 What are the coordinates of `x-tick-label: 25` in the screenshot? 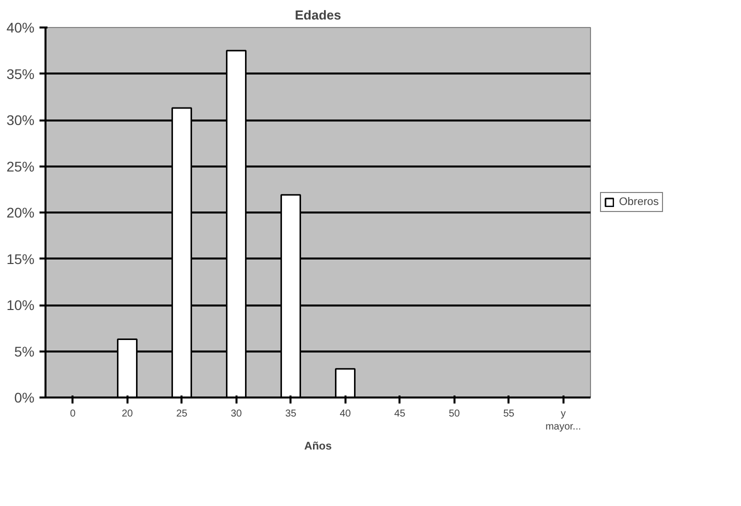 It's located at (182, 414).